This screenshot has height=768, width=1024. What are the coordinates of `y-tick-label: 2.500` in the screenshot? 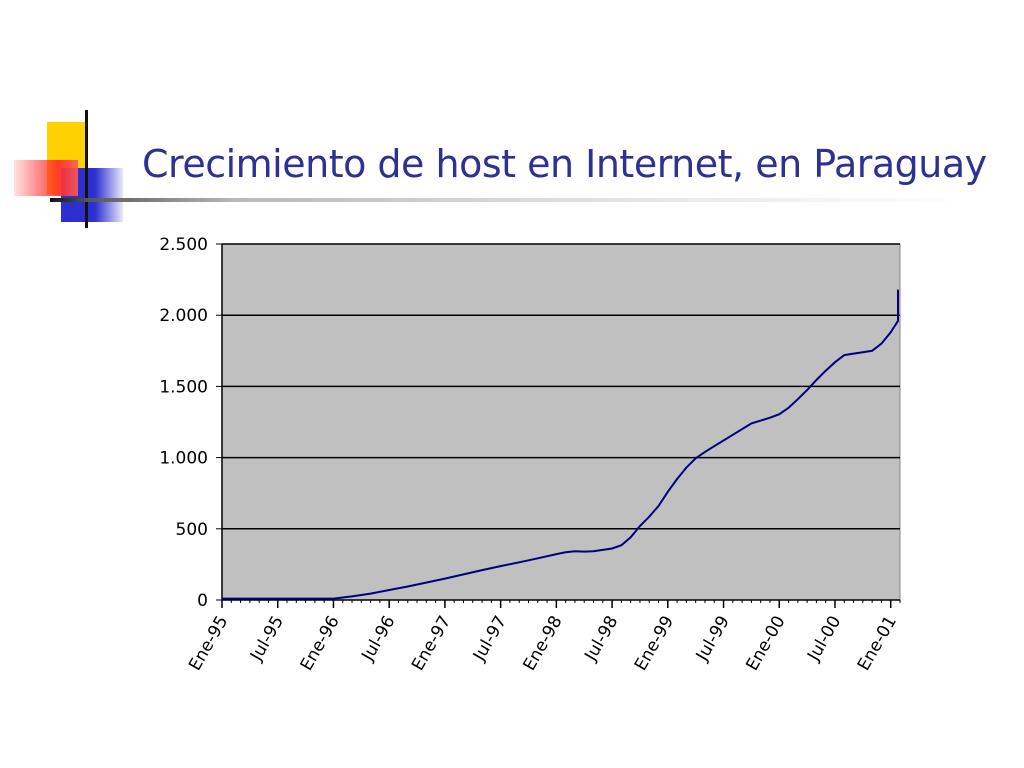 It's located at (183, 245).